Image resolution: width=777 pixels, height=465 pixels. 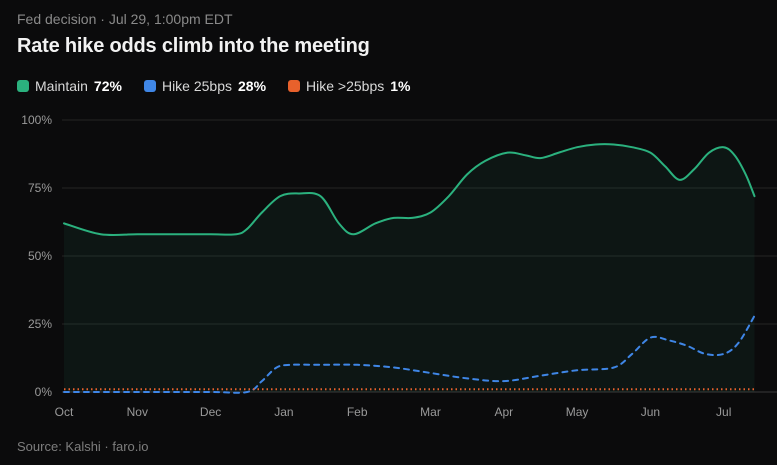 I want to click on y-tick-label: 25%, so click(x=40, y=324).